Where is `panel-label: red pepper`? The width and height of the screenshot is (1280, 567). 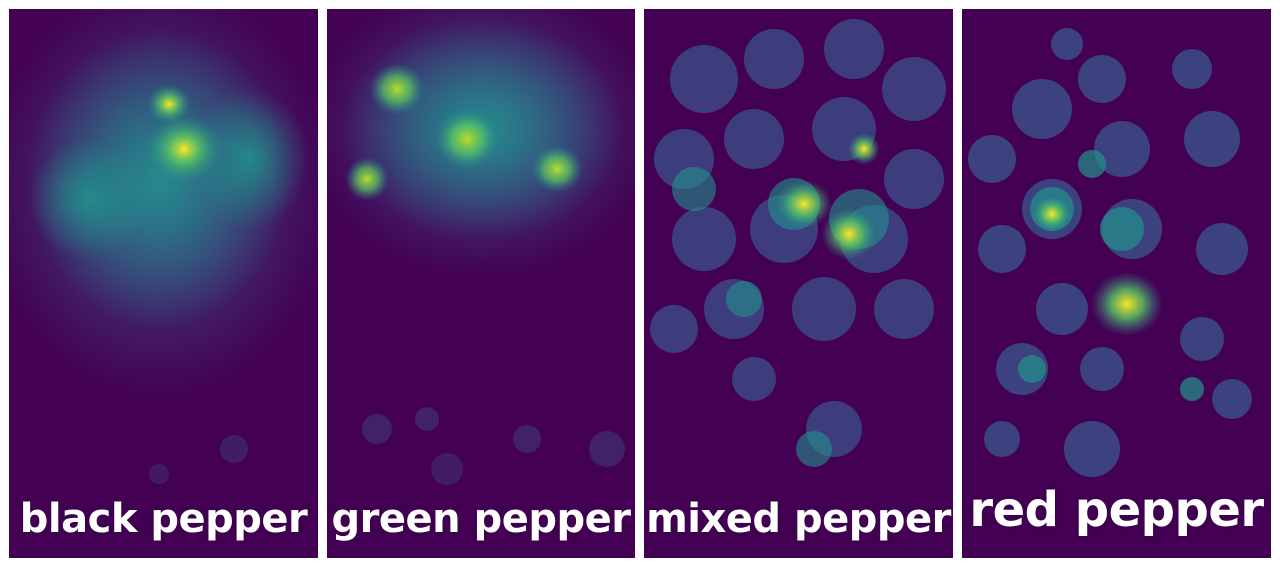
panel-label: red pepper is located at coordinates (1116, 510).